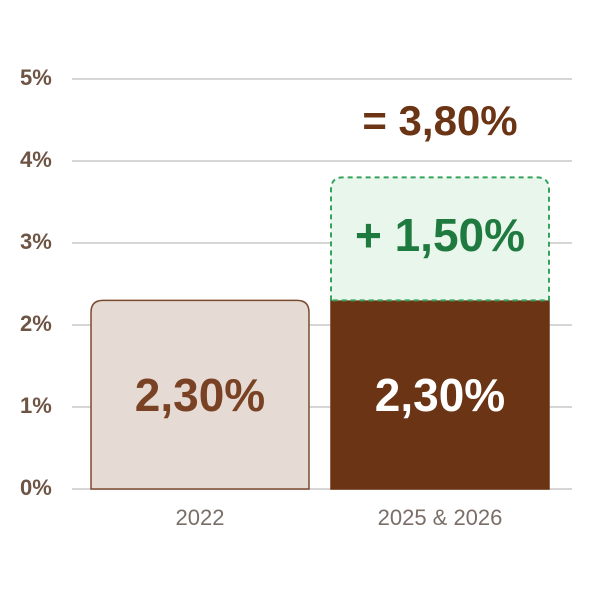 Image resolution: width=592 pixels, height=592 pixels. Describe the element at coordinates (200, 517) in the screenshot. I see `x-tick-label: 2022` at that location.